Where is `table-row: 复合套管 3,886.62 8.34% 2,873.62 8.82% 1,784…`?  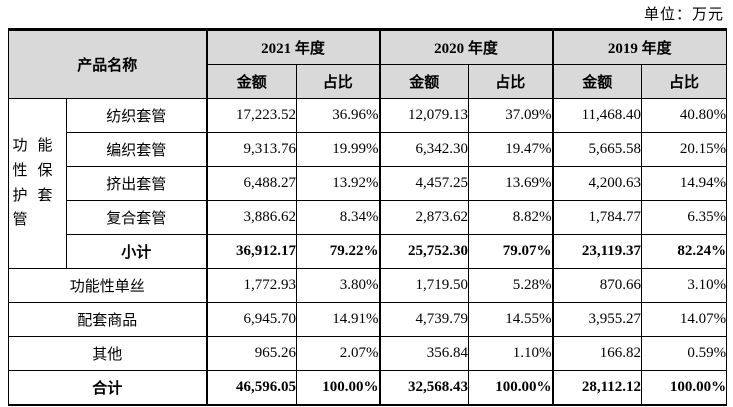 table-row: 复合套管 3,886.62 8.34% 2,873.62 8.82% 1,784… is located at coordinates (368, 217).